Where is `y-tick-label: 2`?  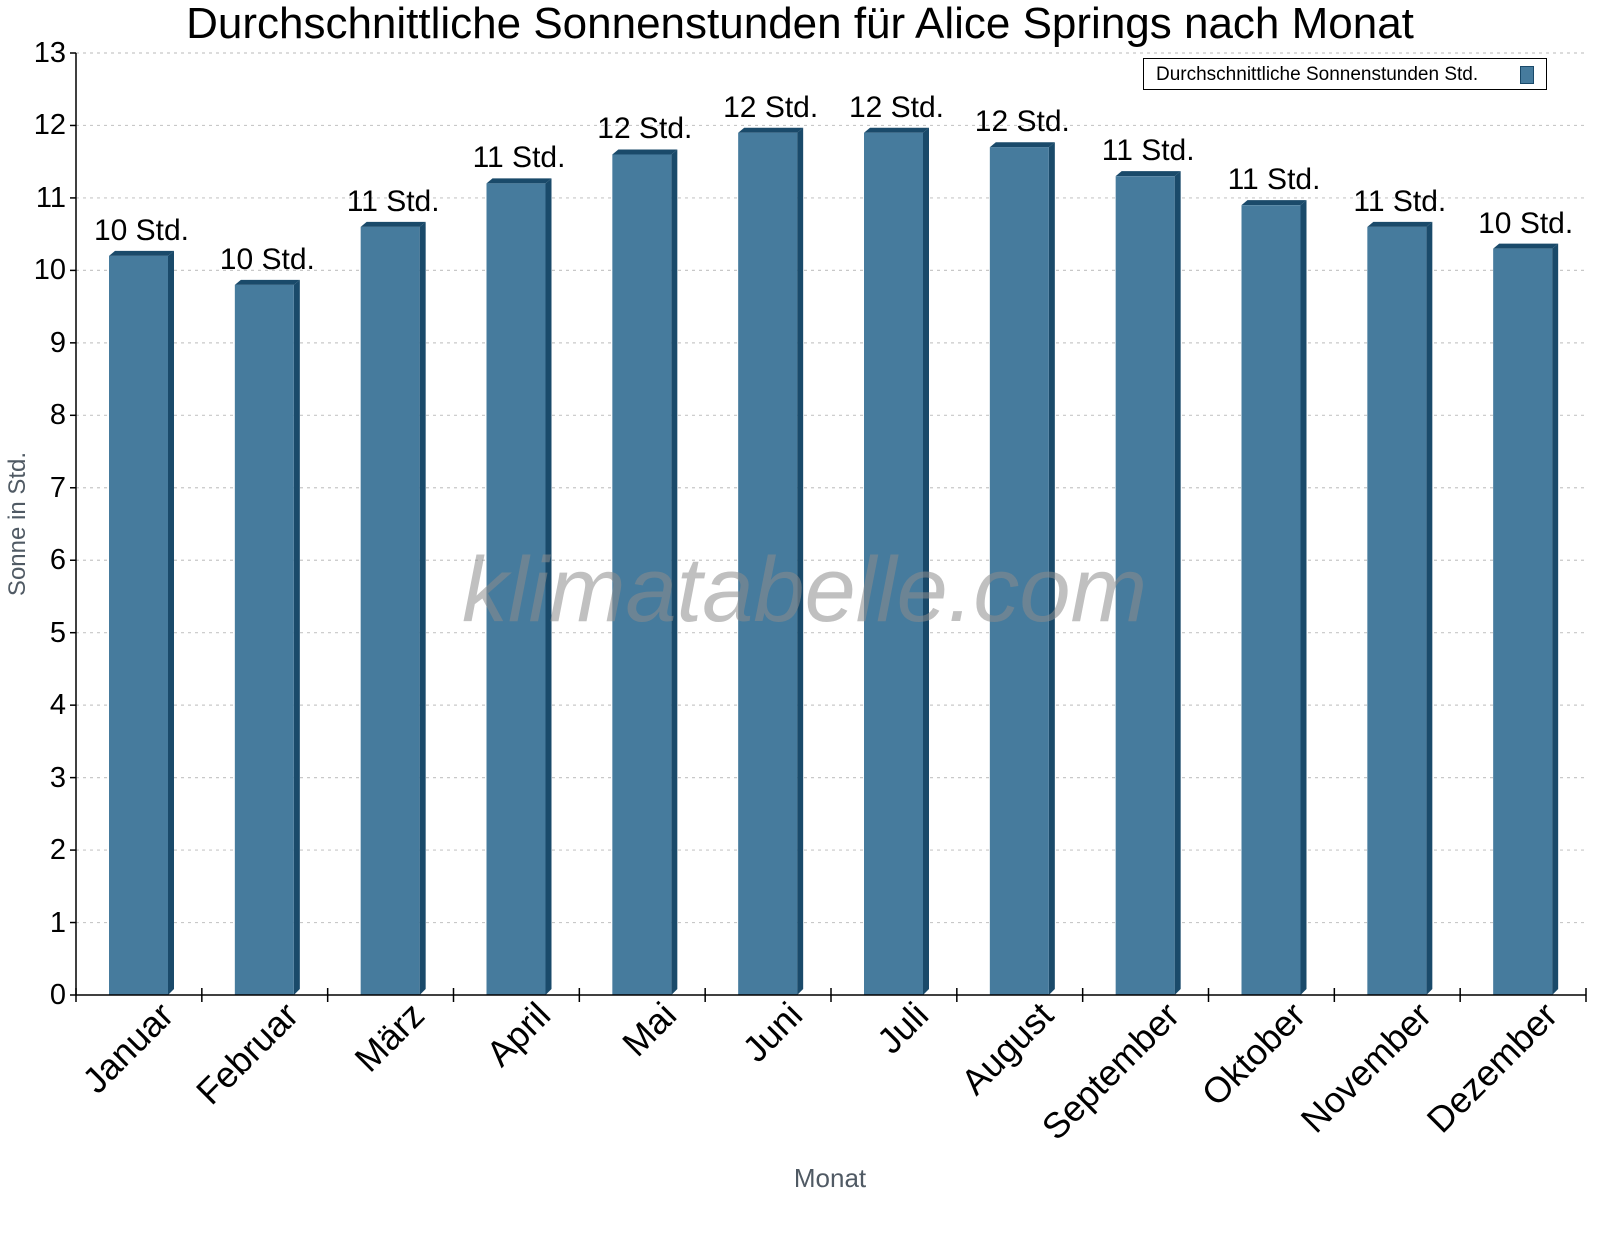
y-tick-label: 2 is located at coordinates (57, 850).